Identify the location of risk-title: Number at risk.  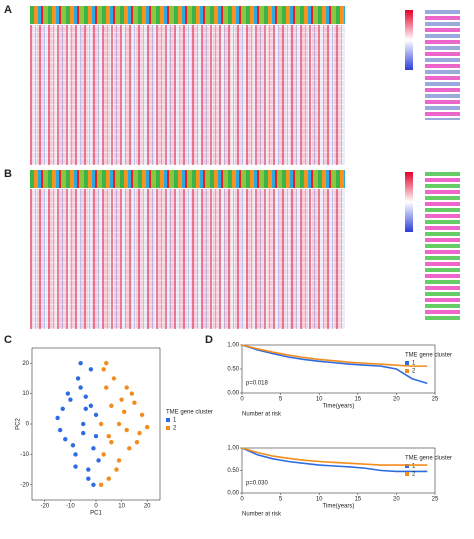
(262, 515).